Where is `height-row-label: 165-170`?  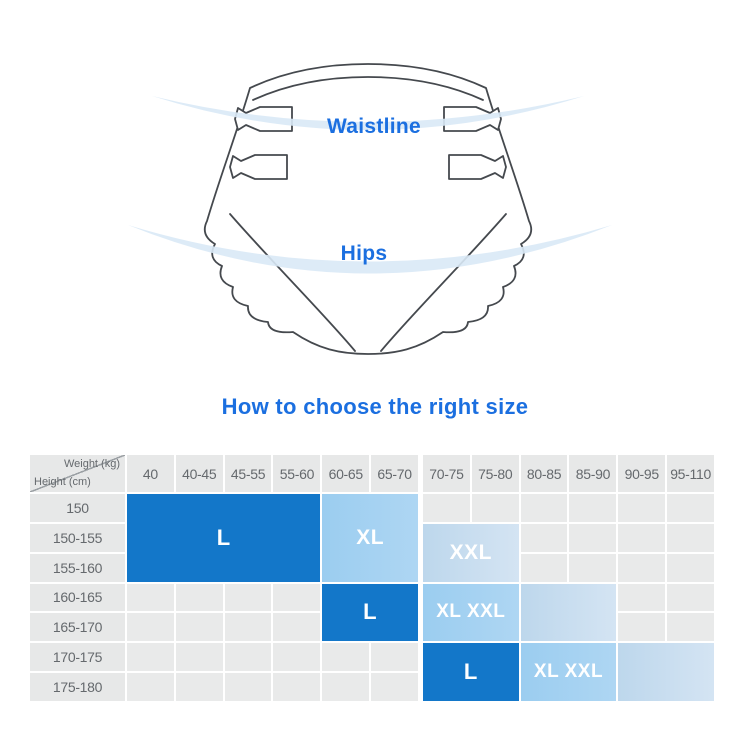 height-row-label: 165-170 is located at coordinates (77, 627).